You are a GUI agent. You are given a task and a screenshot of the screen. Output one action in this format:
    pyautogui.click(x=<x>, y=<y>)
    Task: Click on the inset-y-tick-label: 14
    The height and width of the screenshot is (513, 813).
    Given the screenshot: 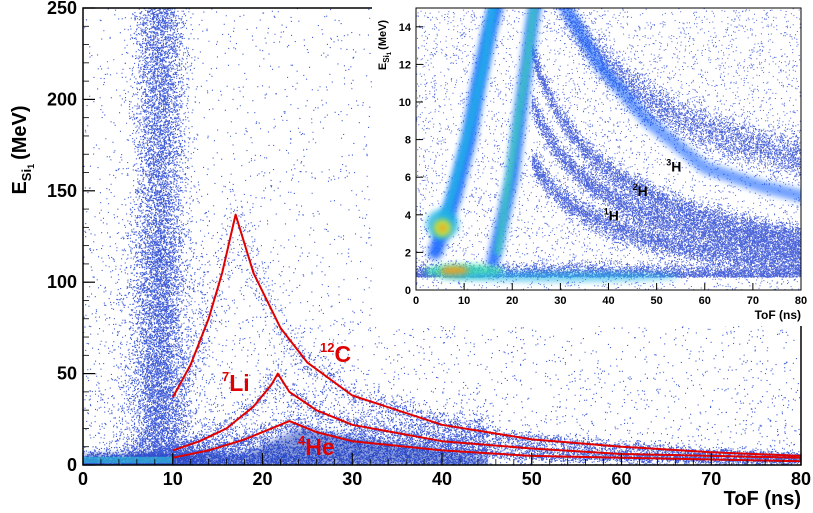 What is the action you would take?
    pyautogui.click(x=405, y=28)
    